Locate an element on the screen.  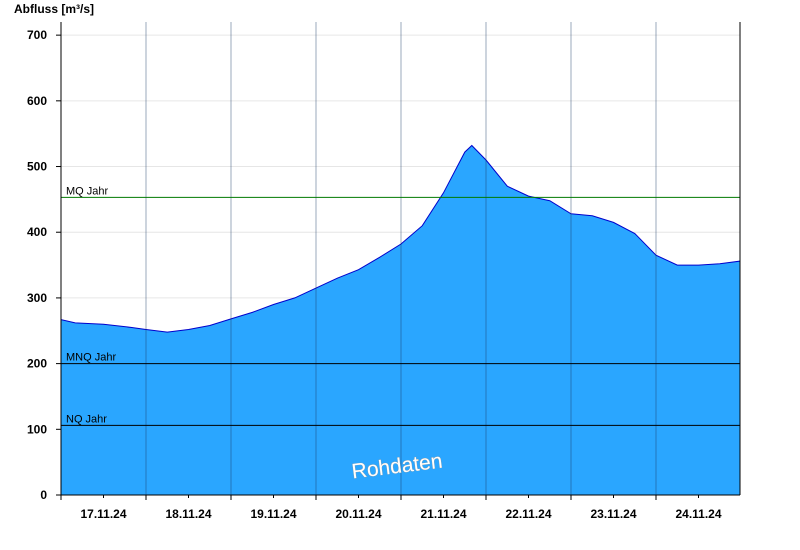
y-tick-label: 0 is located at coordinates (43, 495).